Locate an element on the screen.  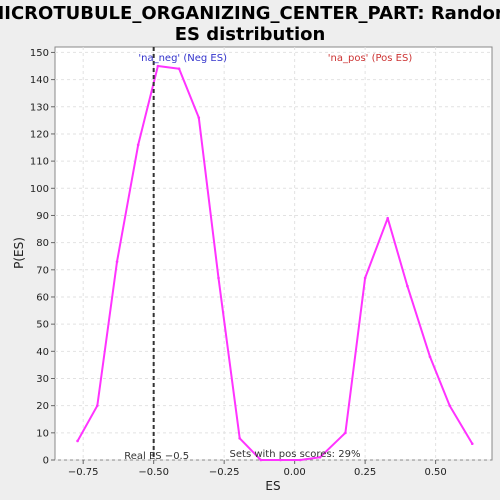
x-tick-label: −0.25 is located at coordinates (224, 472).